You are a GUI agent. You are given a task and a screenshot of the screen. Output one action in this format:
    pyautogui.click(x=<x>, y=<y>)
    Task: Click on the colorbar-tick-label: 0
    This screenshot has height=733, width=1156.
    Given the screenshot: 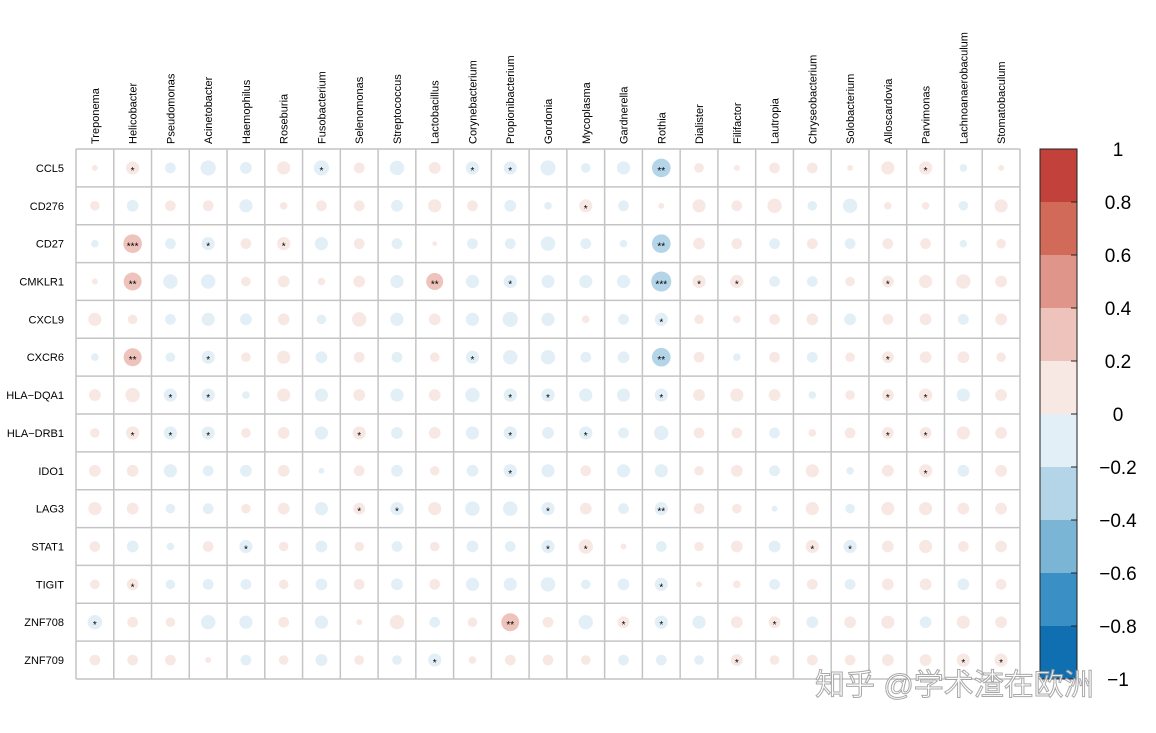 What is the action you would take?
    pyautogui.click(x=1118, y=415)
    